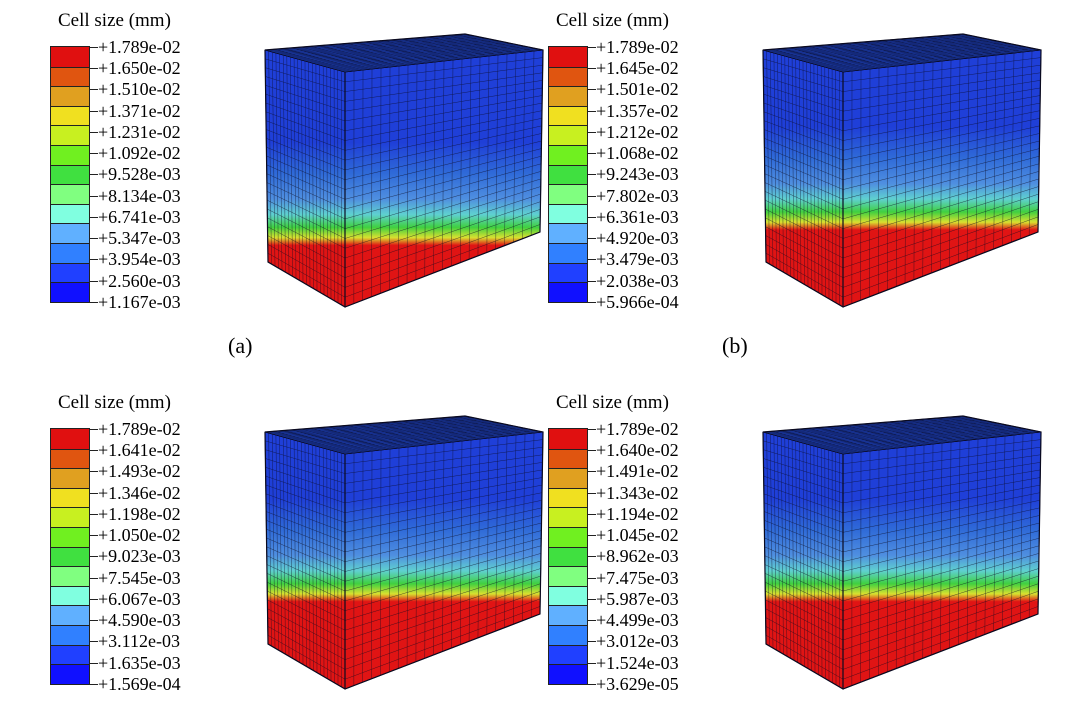 This screenshot has height=722, width=1080. I want to click on legend-tick-label: +5.987e-03, so click(637, 599).